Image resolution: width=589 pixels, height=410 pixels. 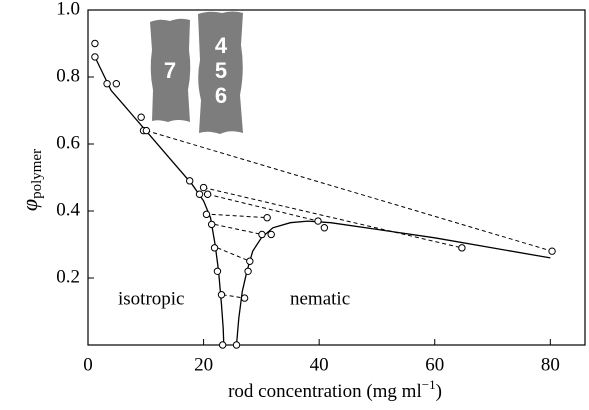 I want to click on x-axis-label-sup: −1, so click(x=429, y=384).